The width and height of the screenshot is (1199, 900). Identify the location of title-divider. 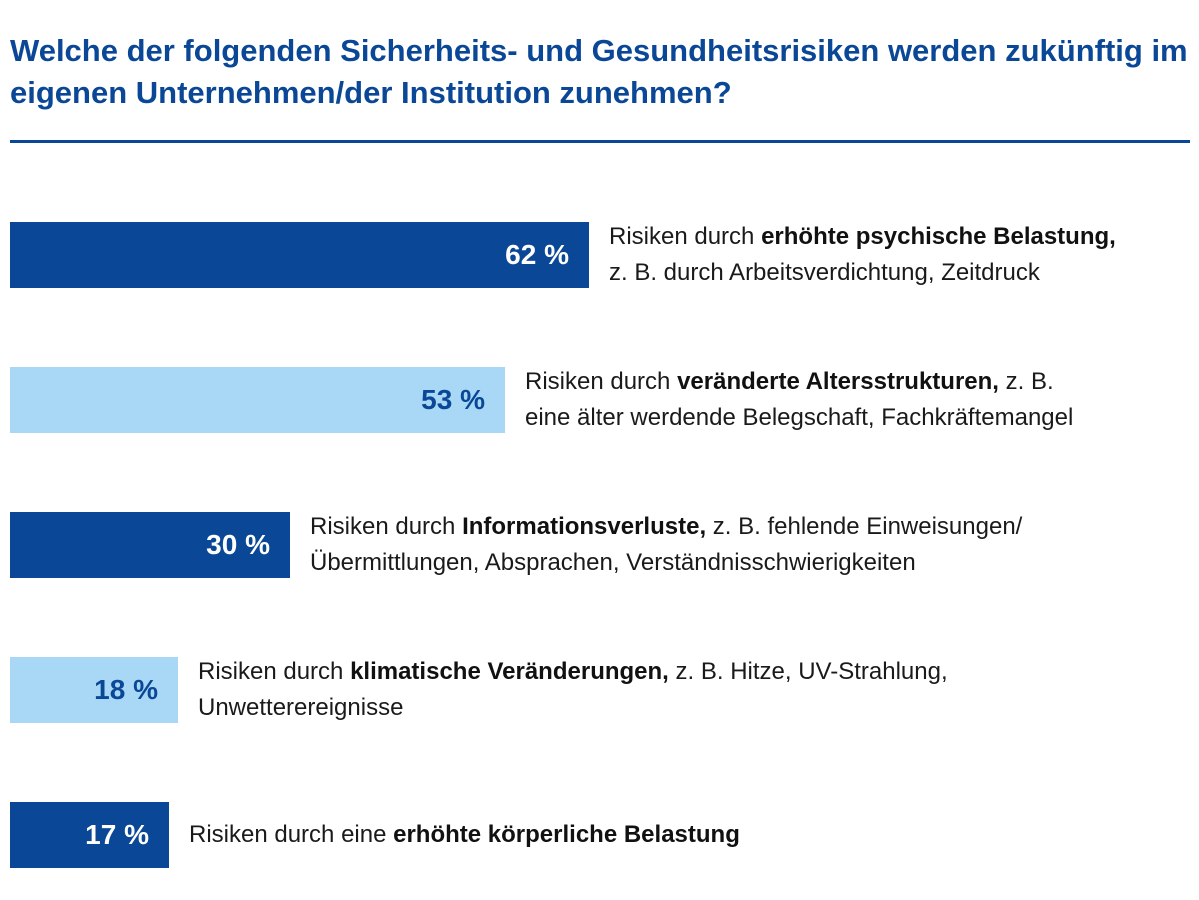
(600, 141).